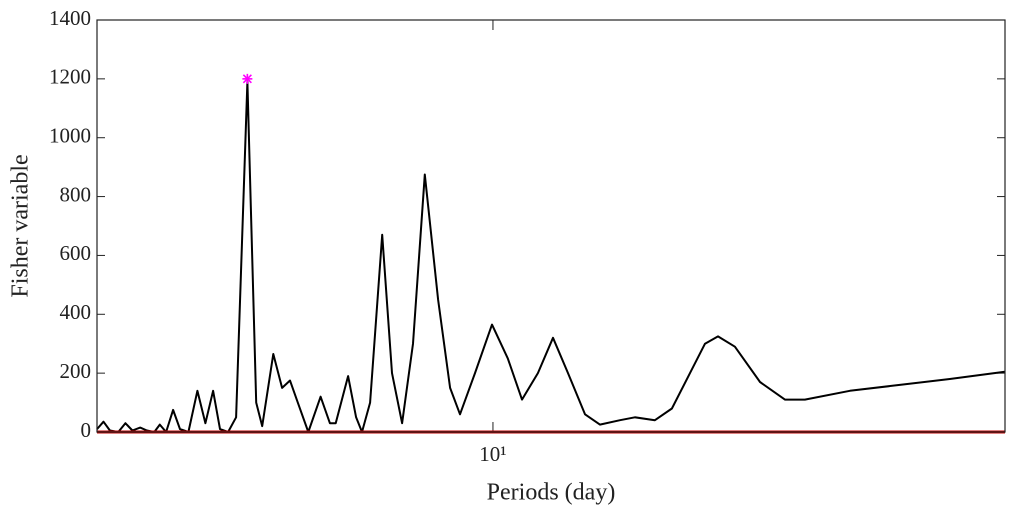 Image resolution: width=1024 pixels, height=509 pixels. Describe the element at coordinates (76, 312) in the screenshot. I see `y-tick-label: 400` at that location.